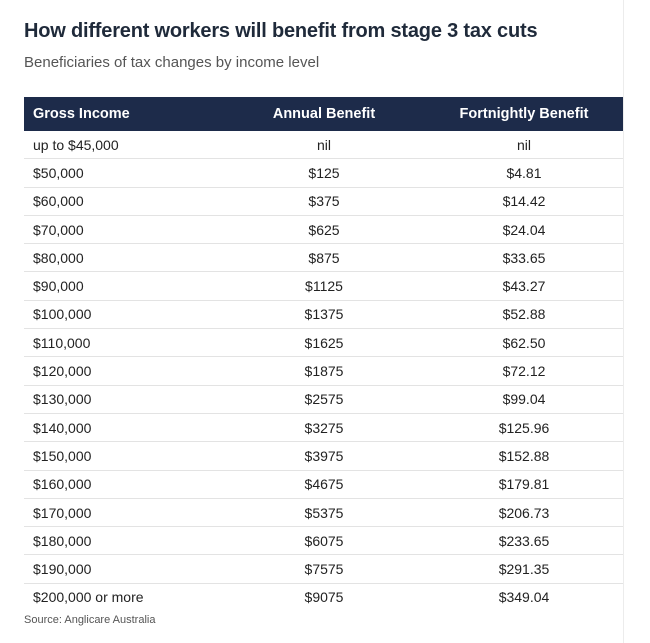 Image resolution: width=650 pixels, height=643 pixels. I want to click on cell-gross-income: $190,000, so click(124, 569).